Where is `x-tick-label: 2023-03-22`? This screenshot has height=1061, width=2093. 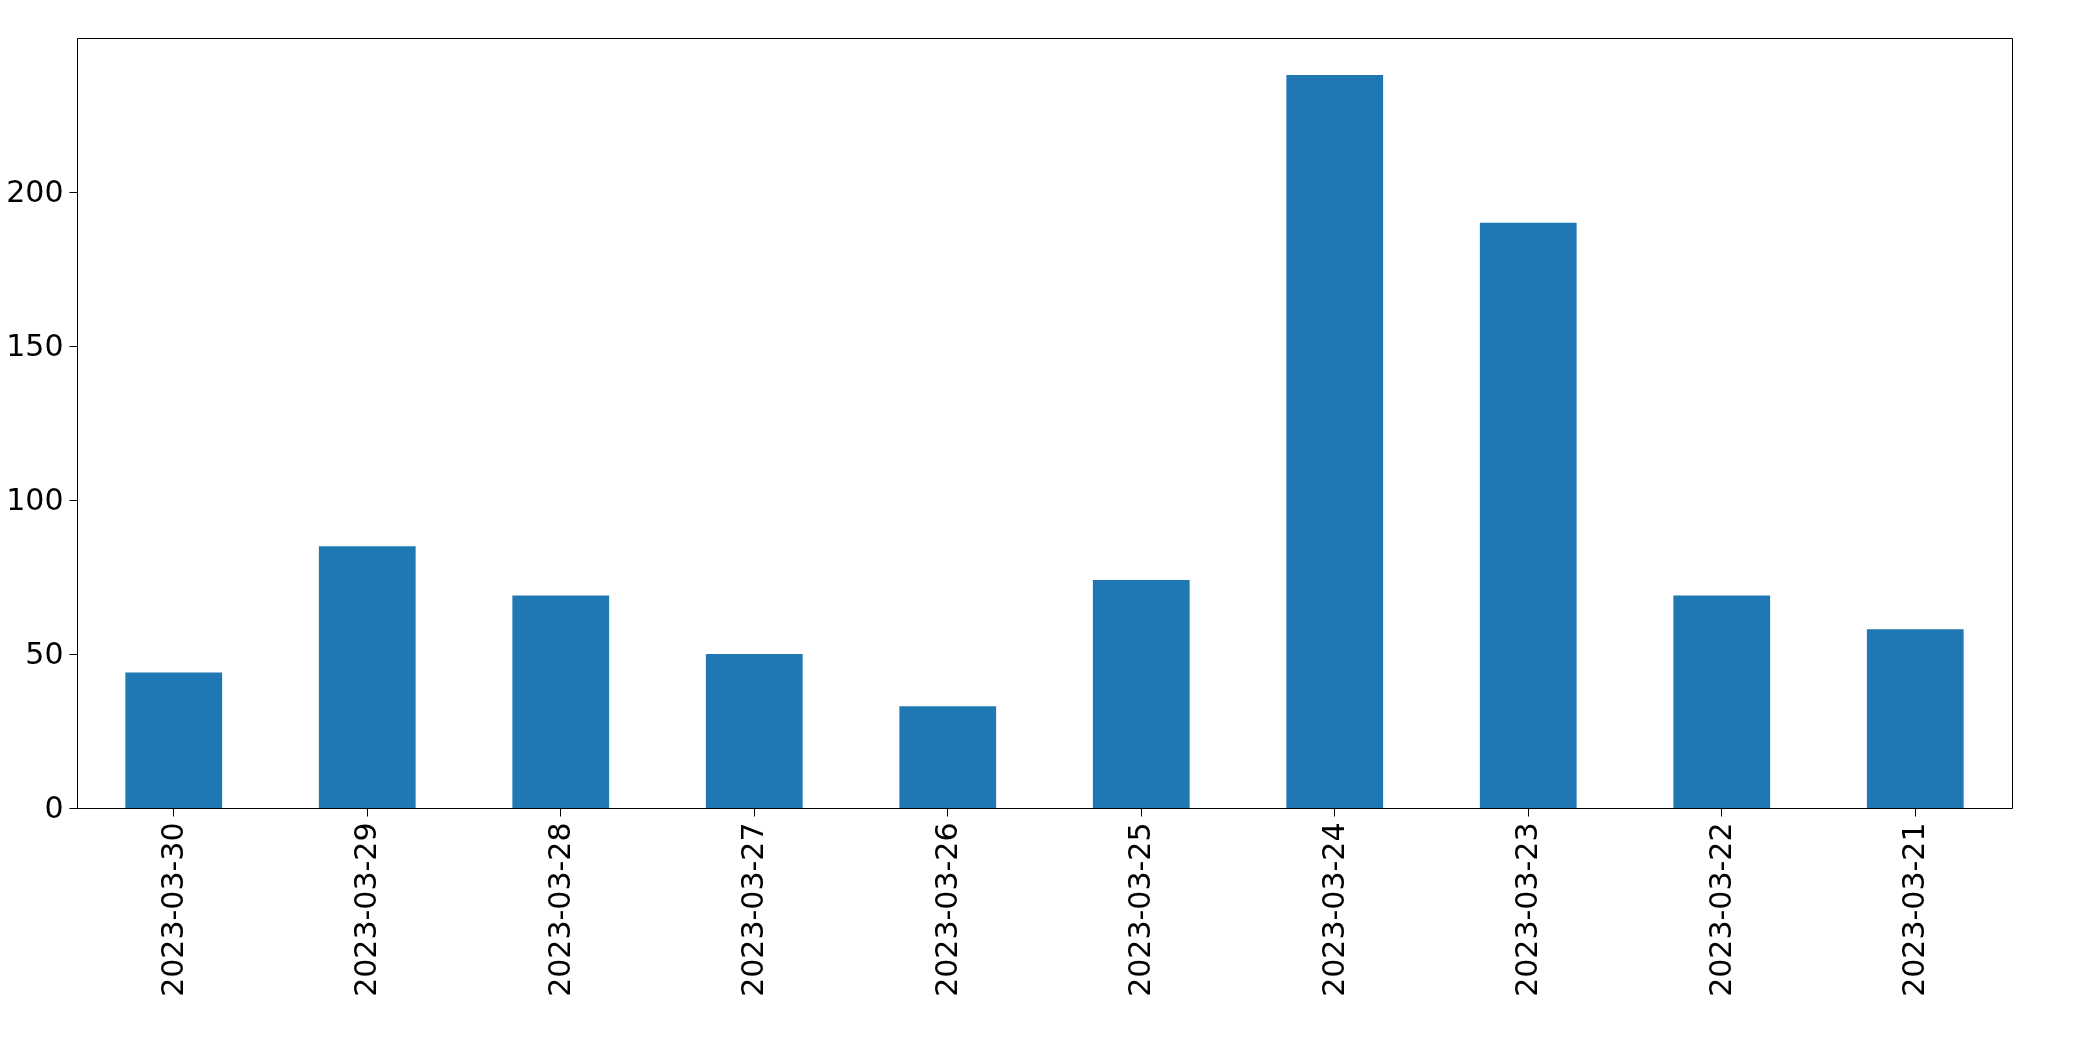 x-tick-label: 2023-03-22 is located at coordinates (1720, 909).